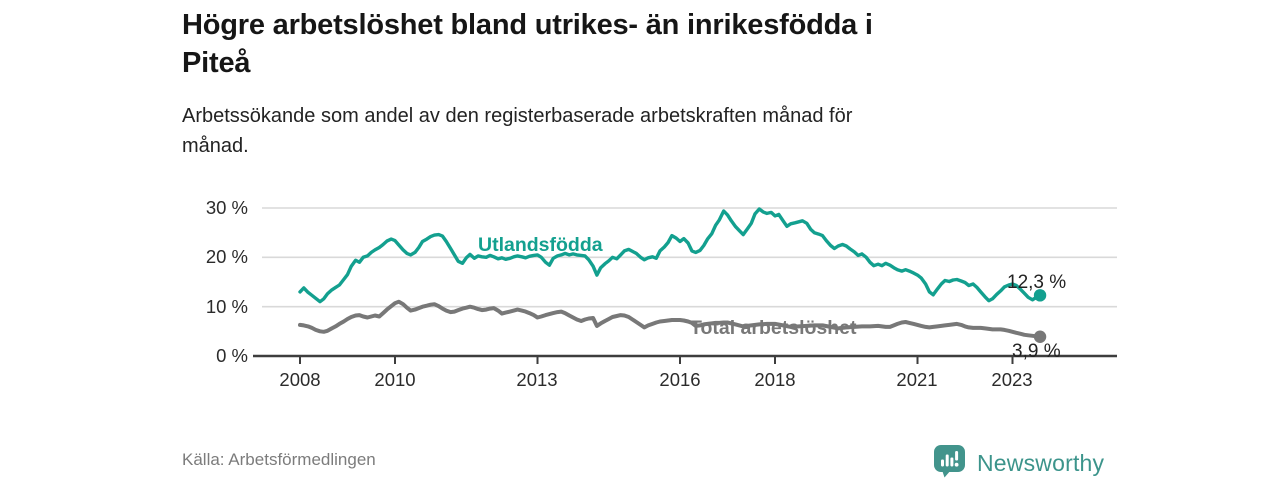 The height and width of the screenshot is (483, 1280). I want to click on source-attribution: Källa: Arbetsförmedlingen, so click(279, 459).